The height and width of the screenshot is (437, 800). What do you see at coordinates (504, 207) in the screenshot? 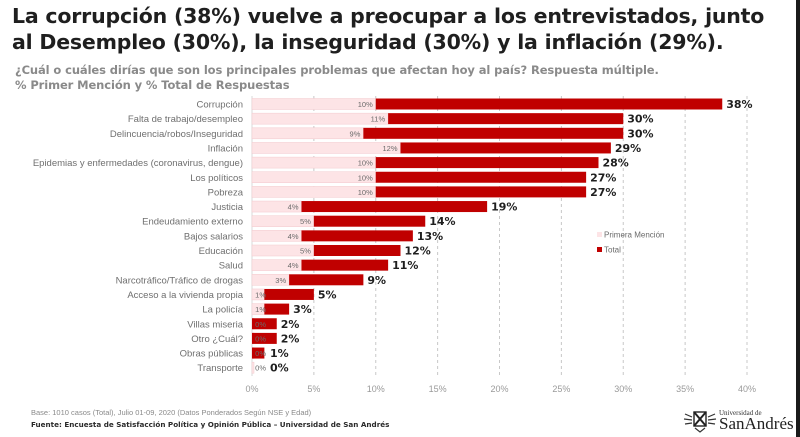
I see `total-label: 19%` at bounding box center [504, 207].